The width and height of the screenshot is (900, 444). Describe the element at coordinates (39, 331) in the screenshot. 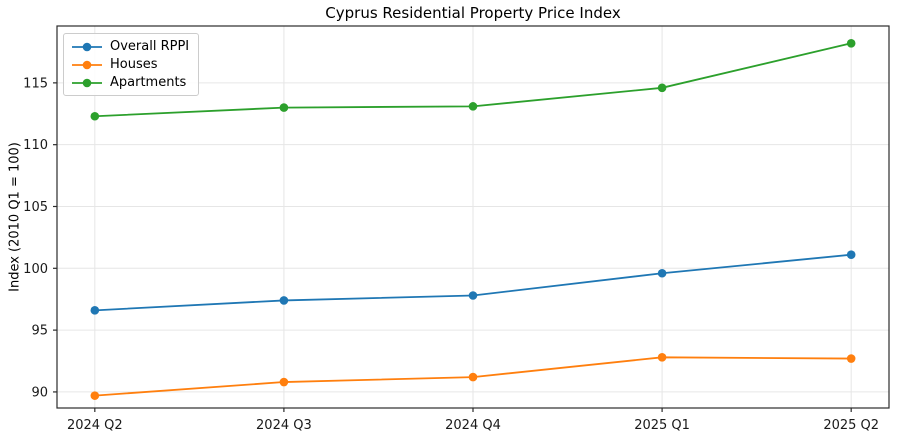

I see `y-tick-label: 95` at that location.